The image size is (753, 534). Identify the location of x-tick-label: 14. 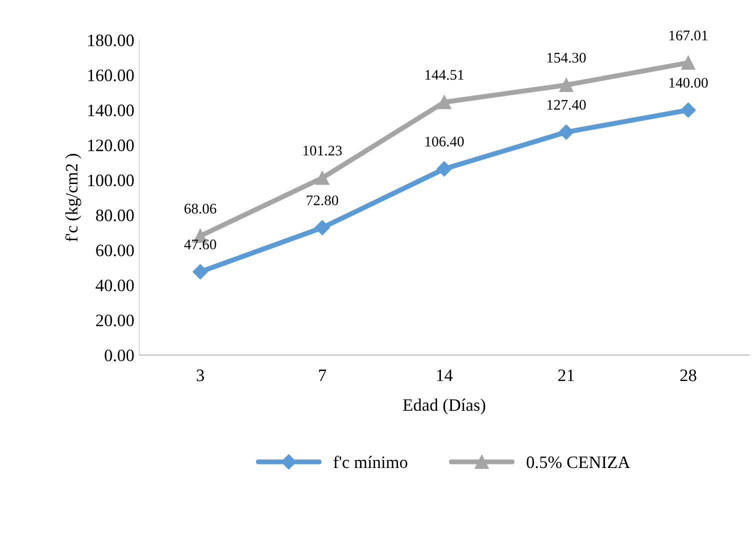
(445, 376).